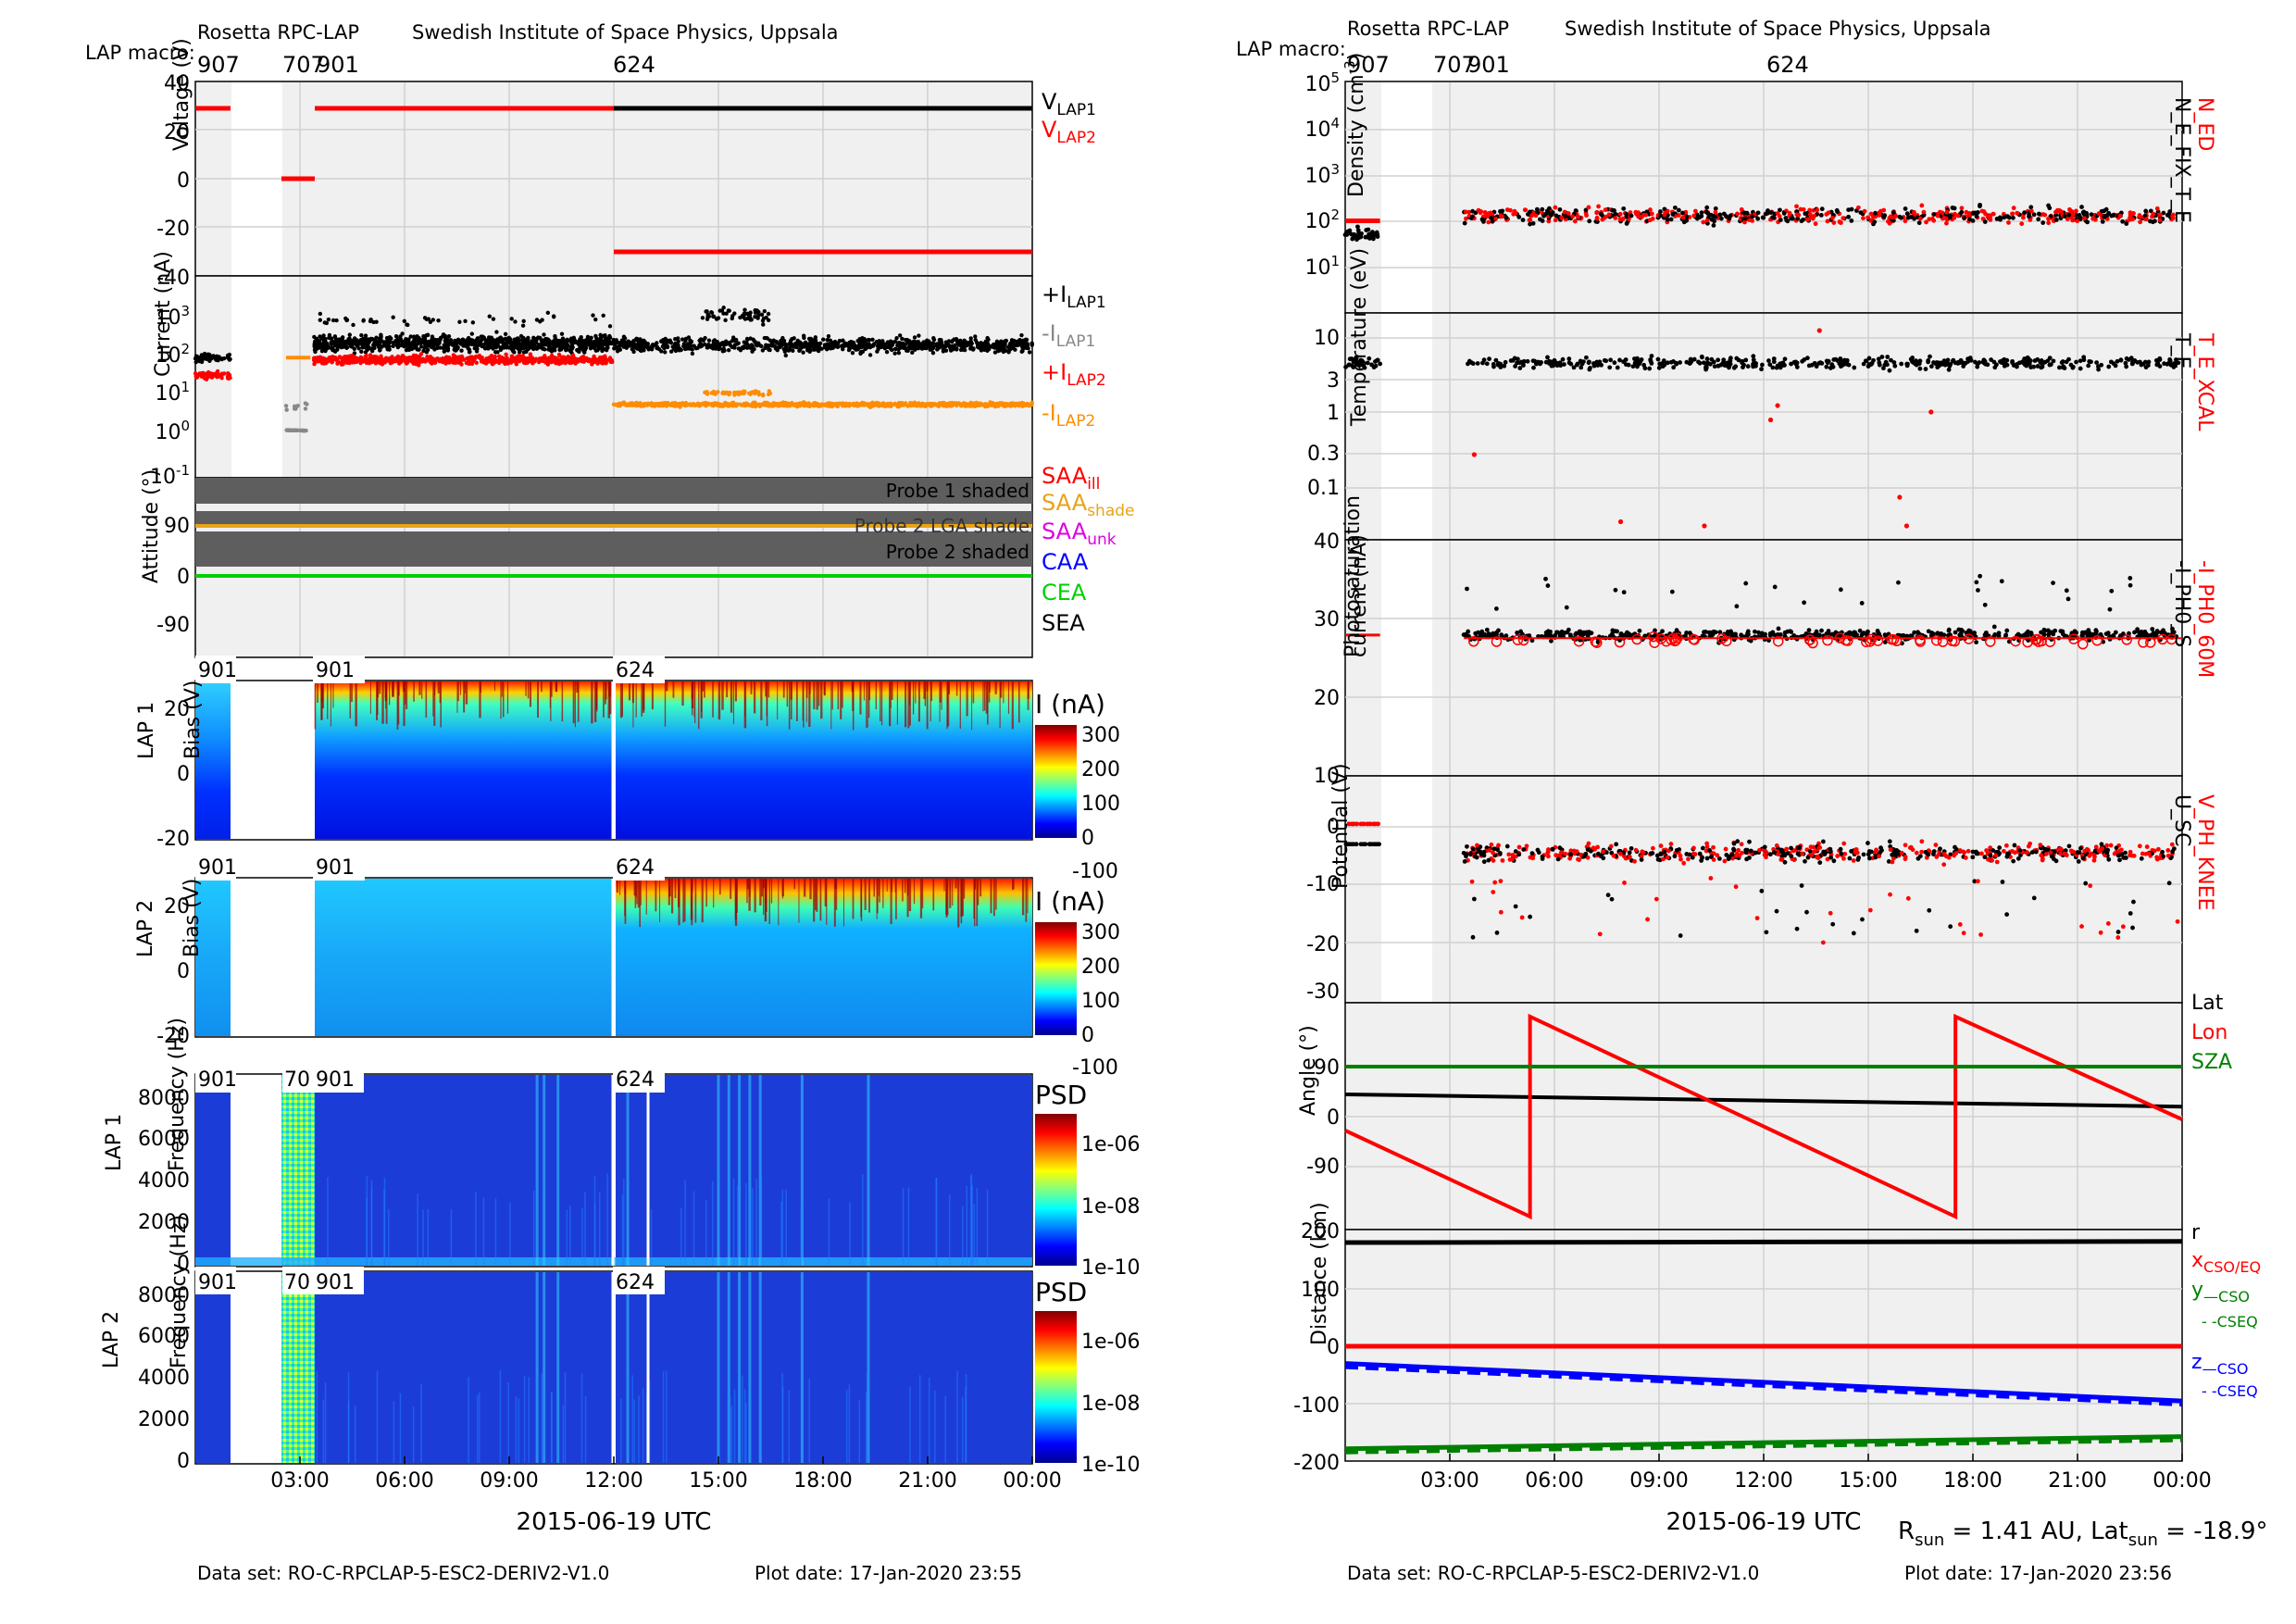 This screenshot has height=1624, width=2296. What do you see at coordinates (305, 408) in the screenshot?
I see `current-point-m1` at bounding box center [305, 408].